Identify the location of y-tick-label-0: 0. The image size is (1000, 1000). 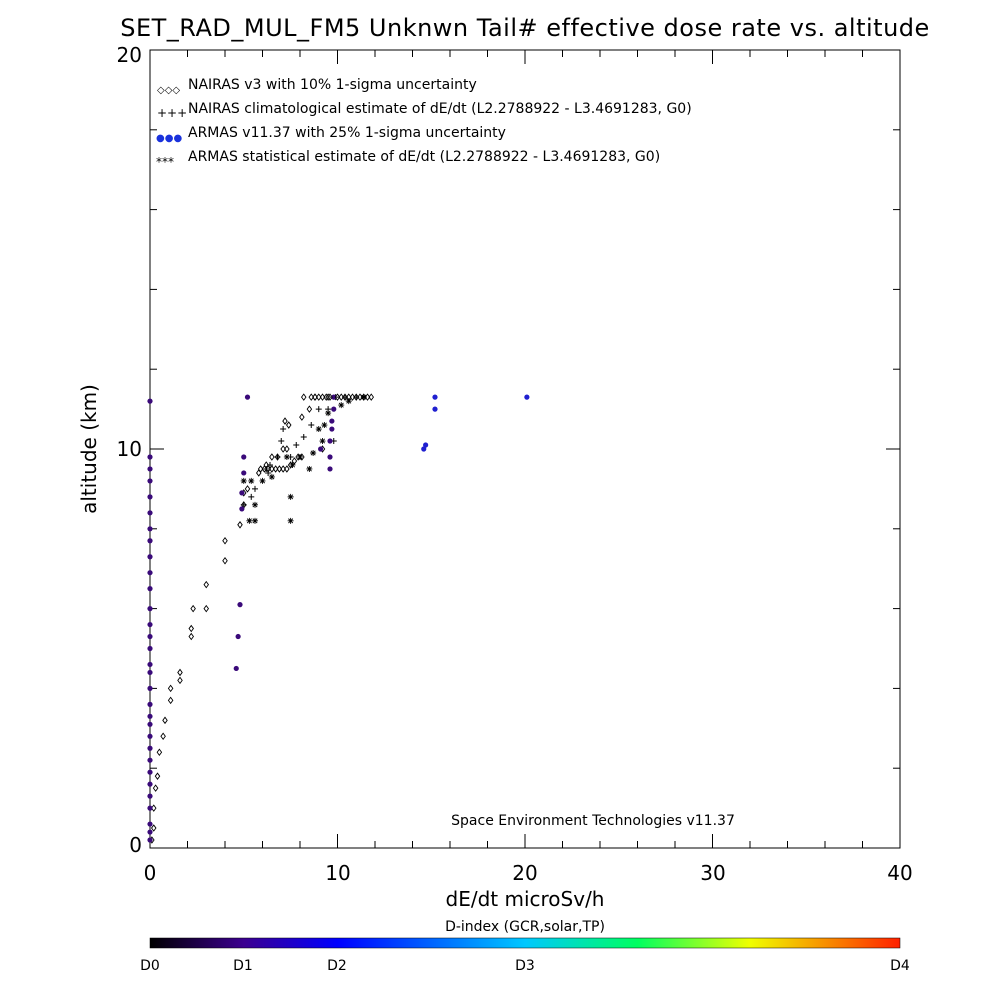
(135, 845).